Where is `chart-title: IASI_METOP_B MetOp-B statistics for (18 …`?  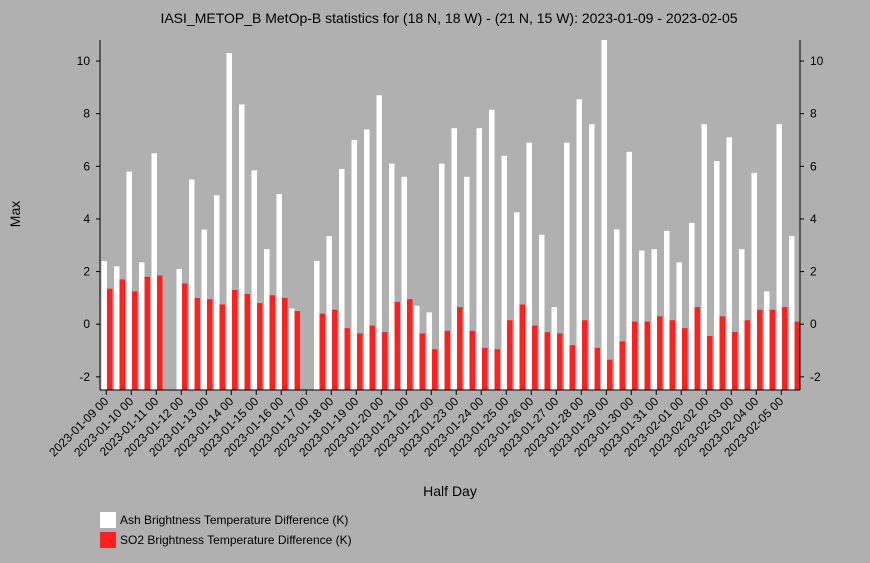 chart-title: IASI_METOP_B MetOp-B statistics for (18 … is located at coordinates (448, 18).